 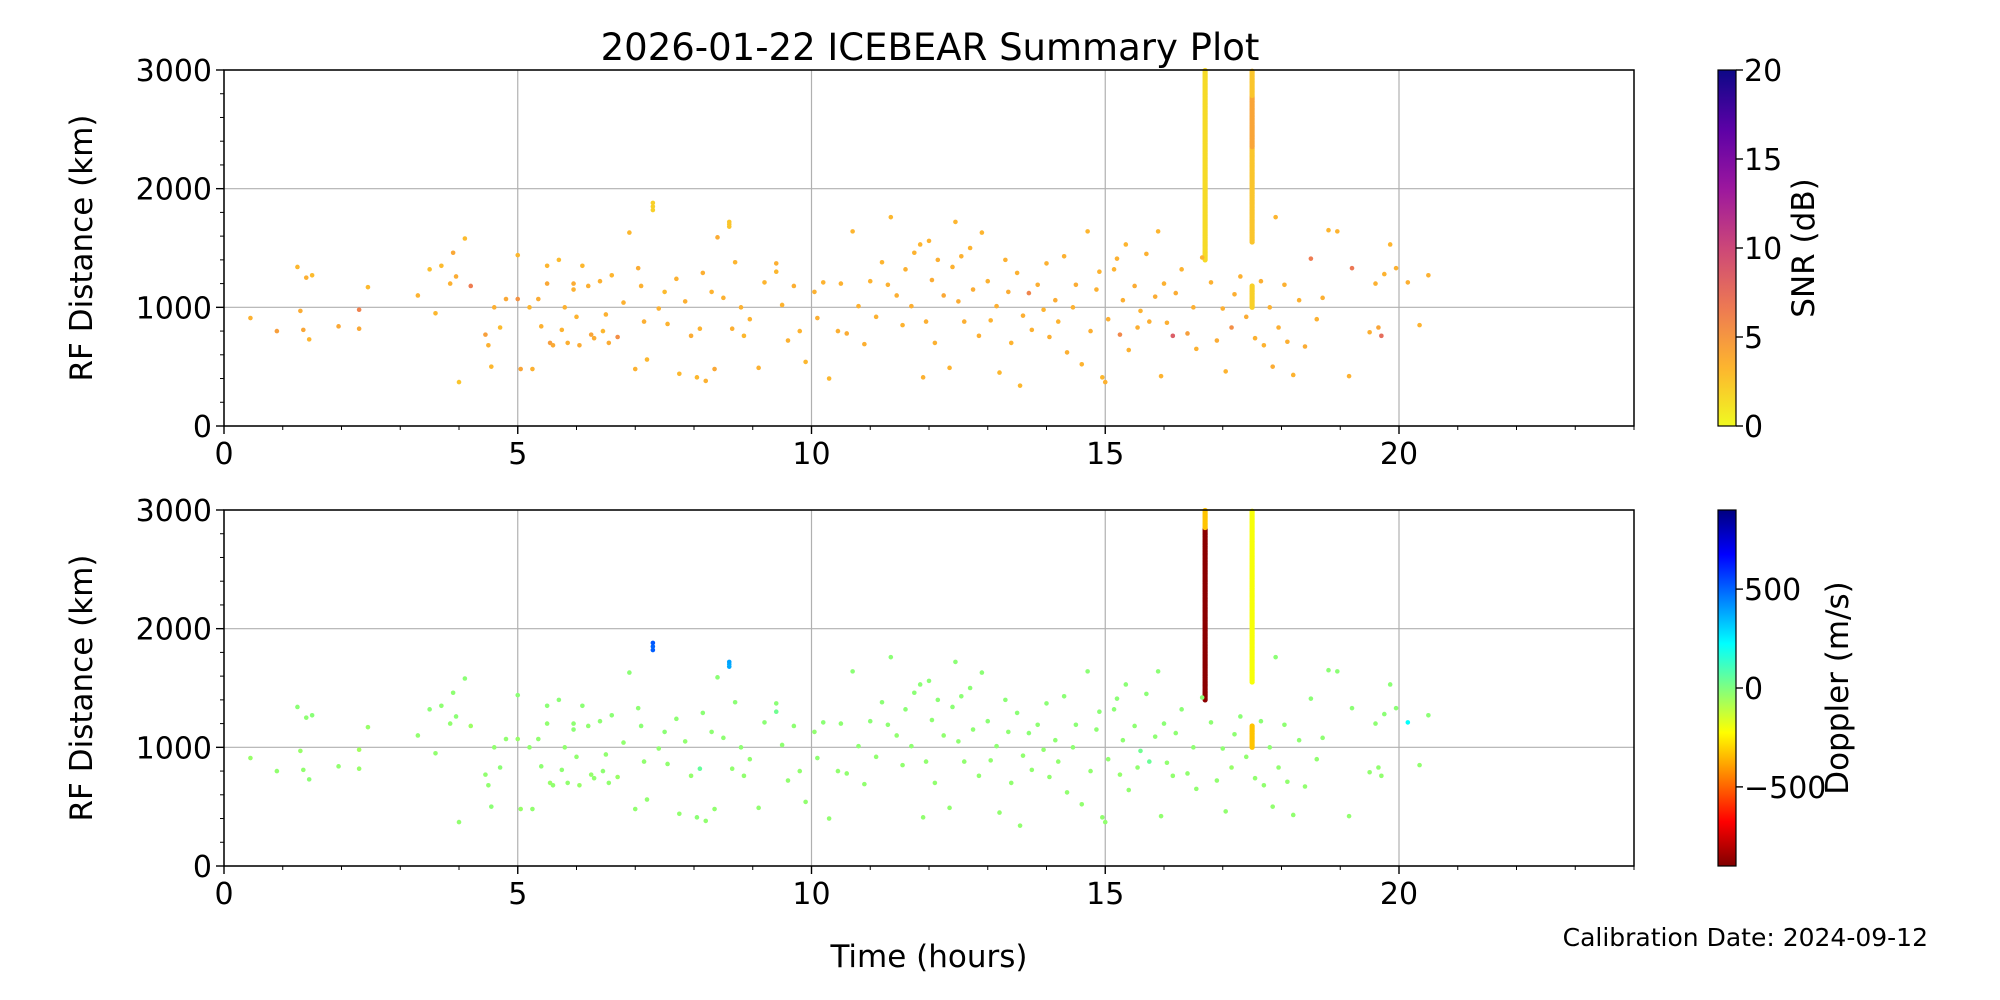 I want to click on snr-colorbar: 0 5 10 15 20 SNR (dB), so click(x=1769, y=249).